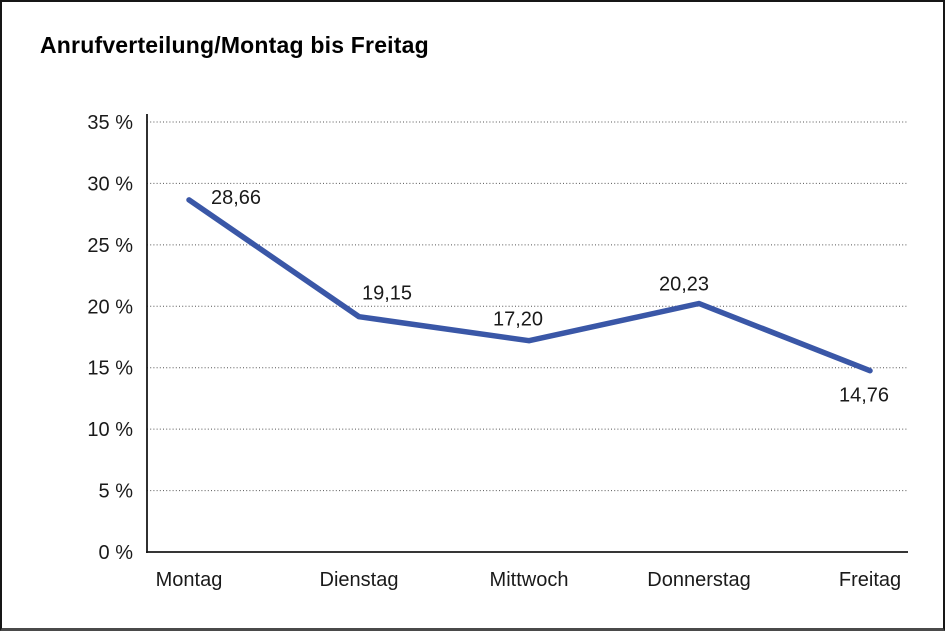  What do you see at coordinates (110, 246) in the screenshot?
I see `y-axis-tick-label: 25 %` at bounding box center [110, 246].